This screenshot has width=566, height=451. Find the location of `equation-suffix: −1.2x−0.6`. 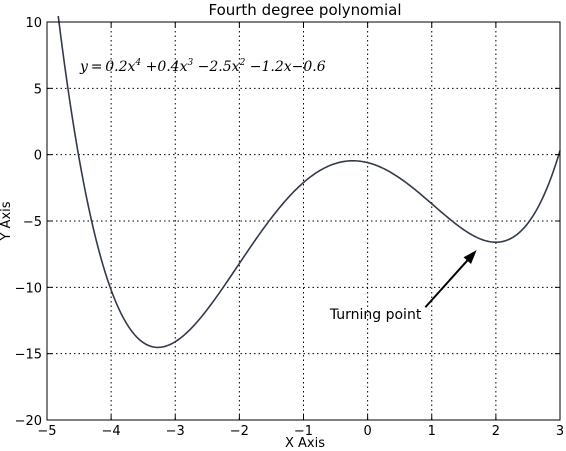

equation-suffix: −1.2x−0.6 is located at coordinates (285, 67).